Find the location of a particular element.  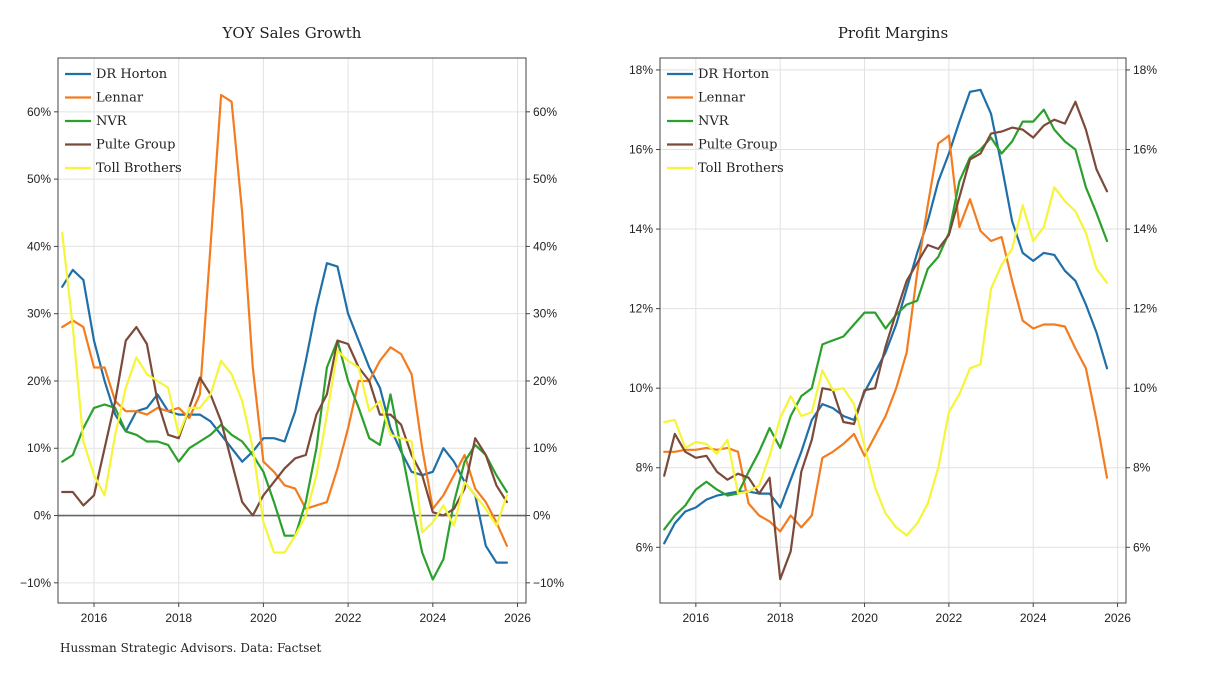

series-line-nvr is located at coordinates (284, 460).